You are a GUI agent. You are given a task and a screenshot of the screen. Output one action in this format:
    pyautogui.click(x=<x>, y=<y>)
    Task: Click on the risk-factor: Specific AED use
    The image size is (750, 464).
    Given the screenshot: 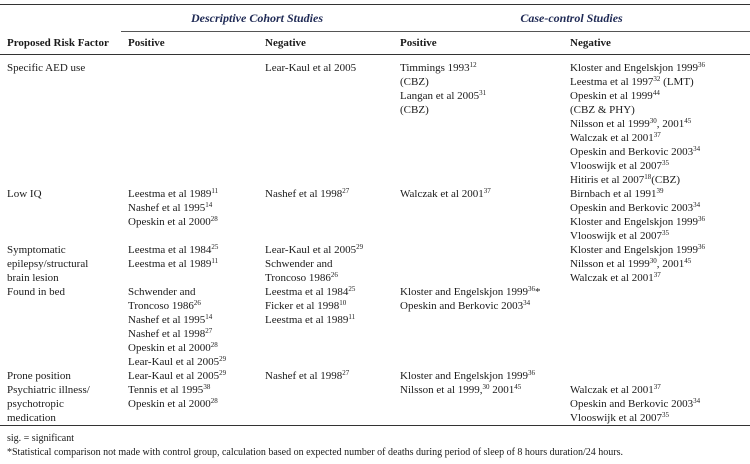 What is the action you would take?
    pyautogui.click(x=46, y=68)
    